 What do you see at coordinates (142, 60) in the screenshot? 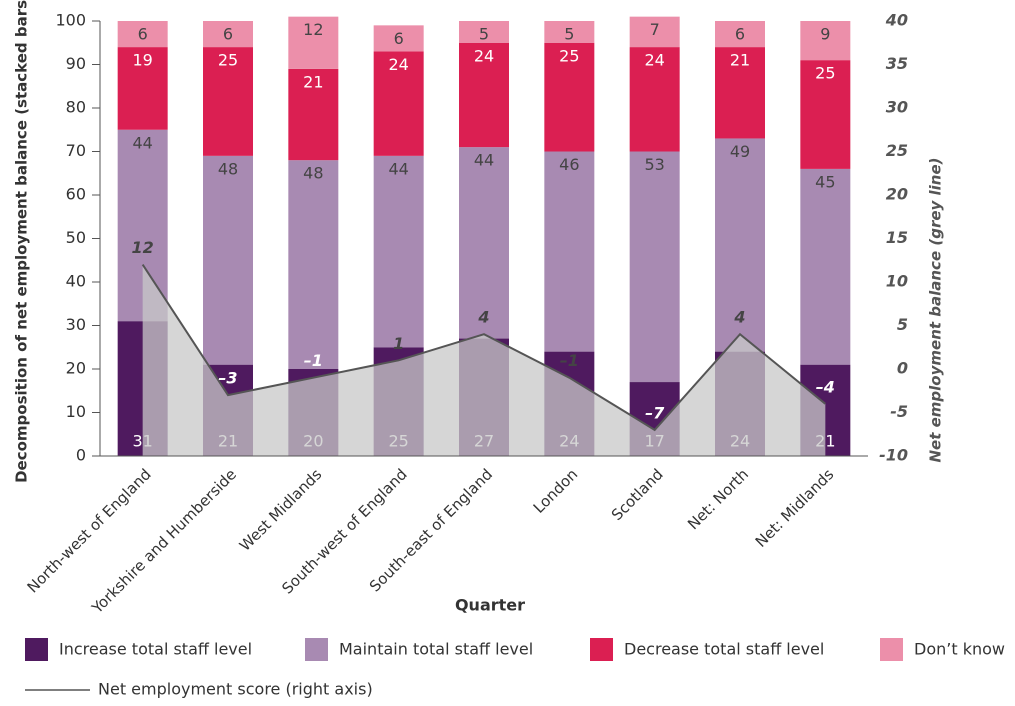
I see `bar-value-label: 19` at bounding box center [142, 60].